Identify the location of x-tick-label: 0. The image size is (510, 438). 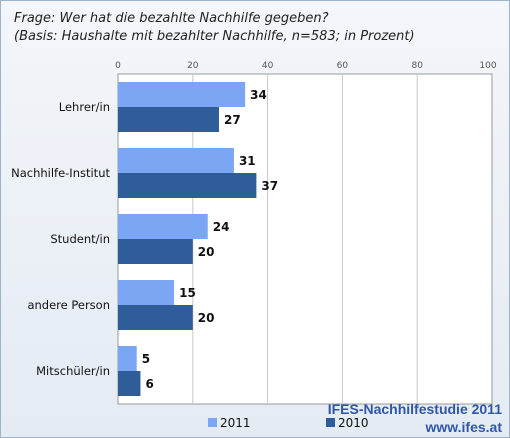
(118, 66).